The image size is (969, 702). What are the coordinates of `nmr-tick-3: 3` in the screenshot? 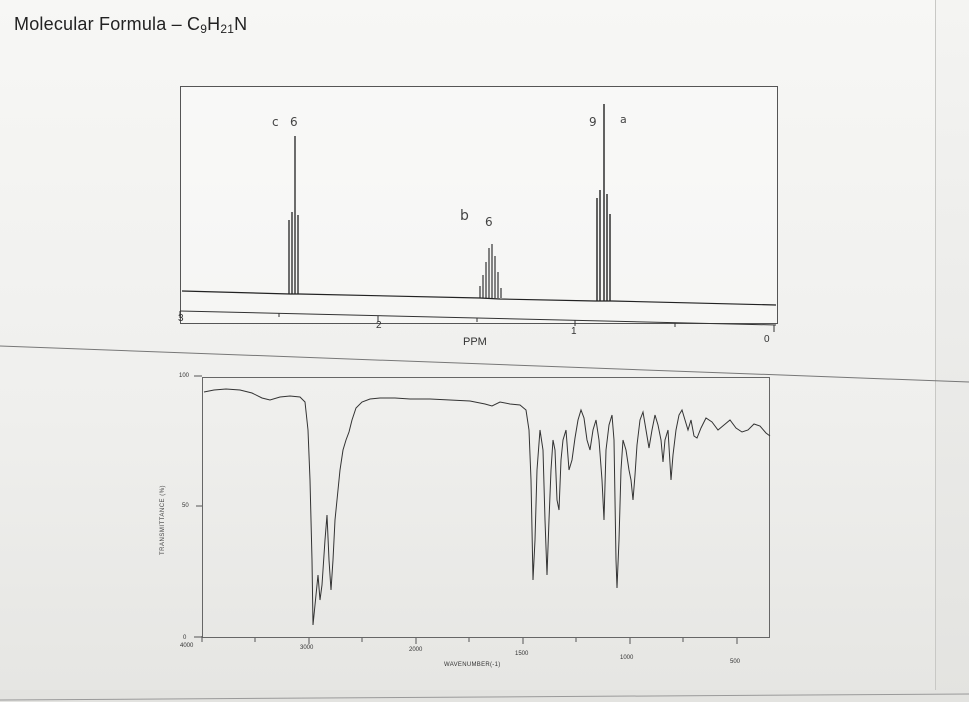 It's located at (181, 318).